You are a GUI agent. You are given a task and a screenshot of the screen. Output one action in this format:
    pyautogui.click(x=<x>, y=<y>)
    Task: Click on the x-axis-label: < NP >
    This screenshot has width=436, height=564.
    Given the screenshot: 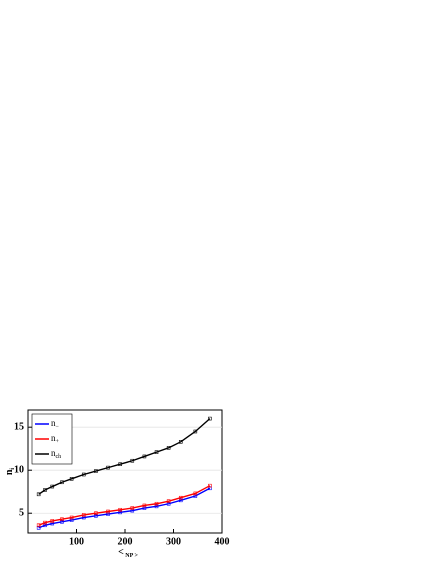 What is the action you would take?
    pyautogui.click(x=128, y=553)
    